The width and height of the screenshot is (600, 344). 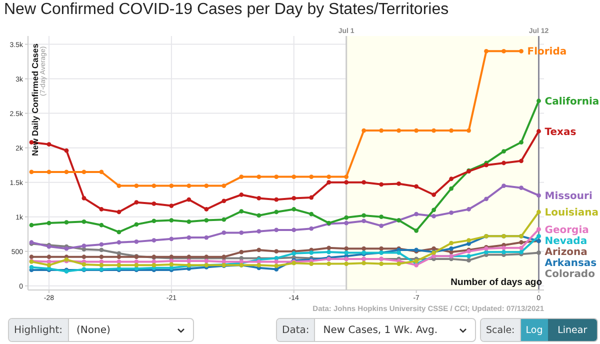 I want to click on series-label: Texas, so click(x=560, y=132).